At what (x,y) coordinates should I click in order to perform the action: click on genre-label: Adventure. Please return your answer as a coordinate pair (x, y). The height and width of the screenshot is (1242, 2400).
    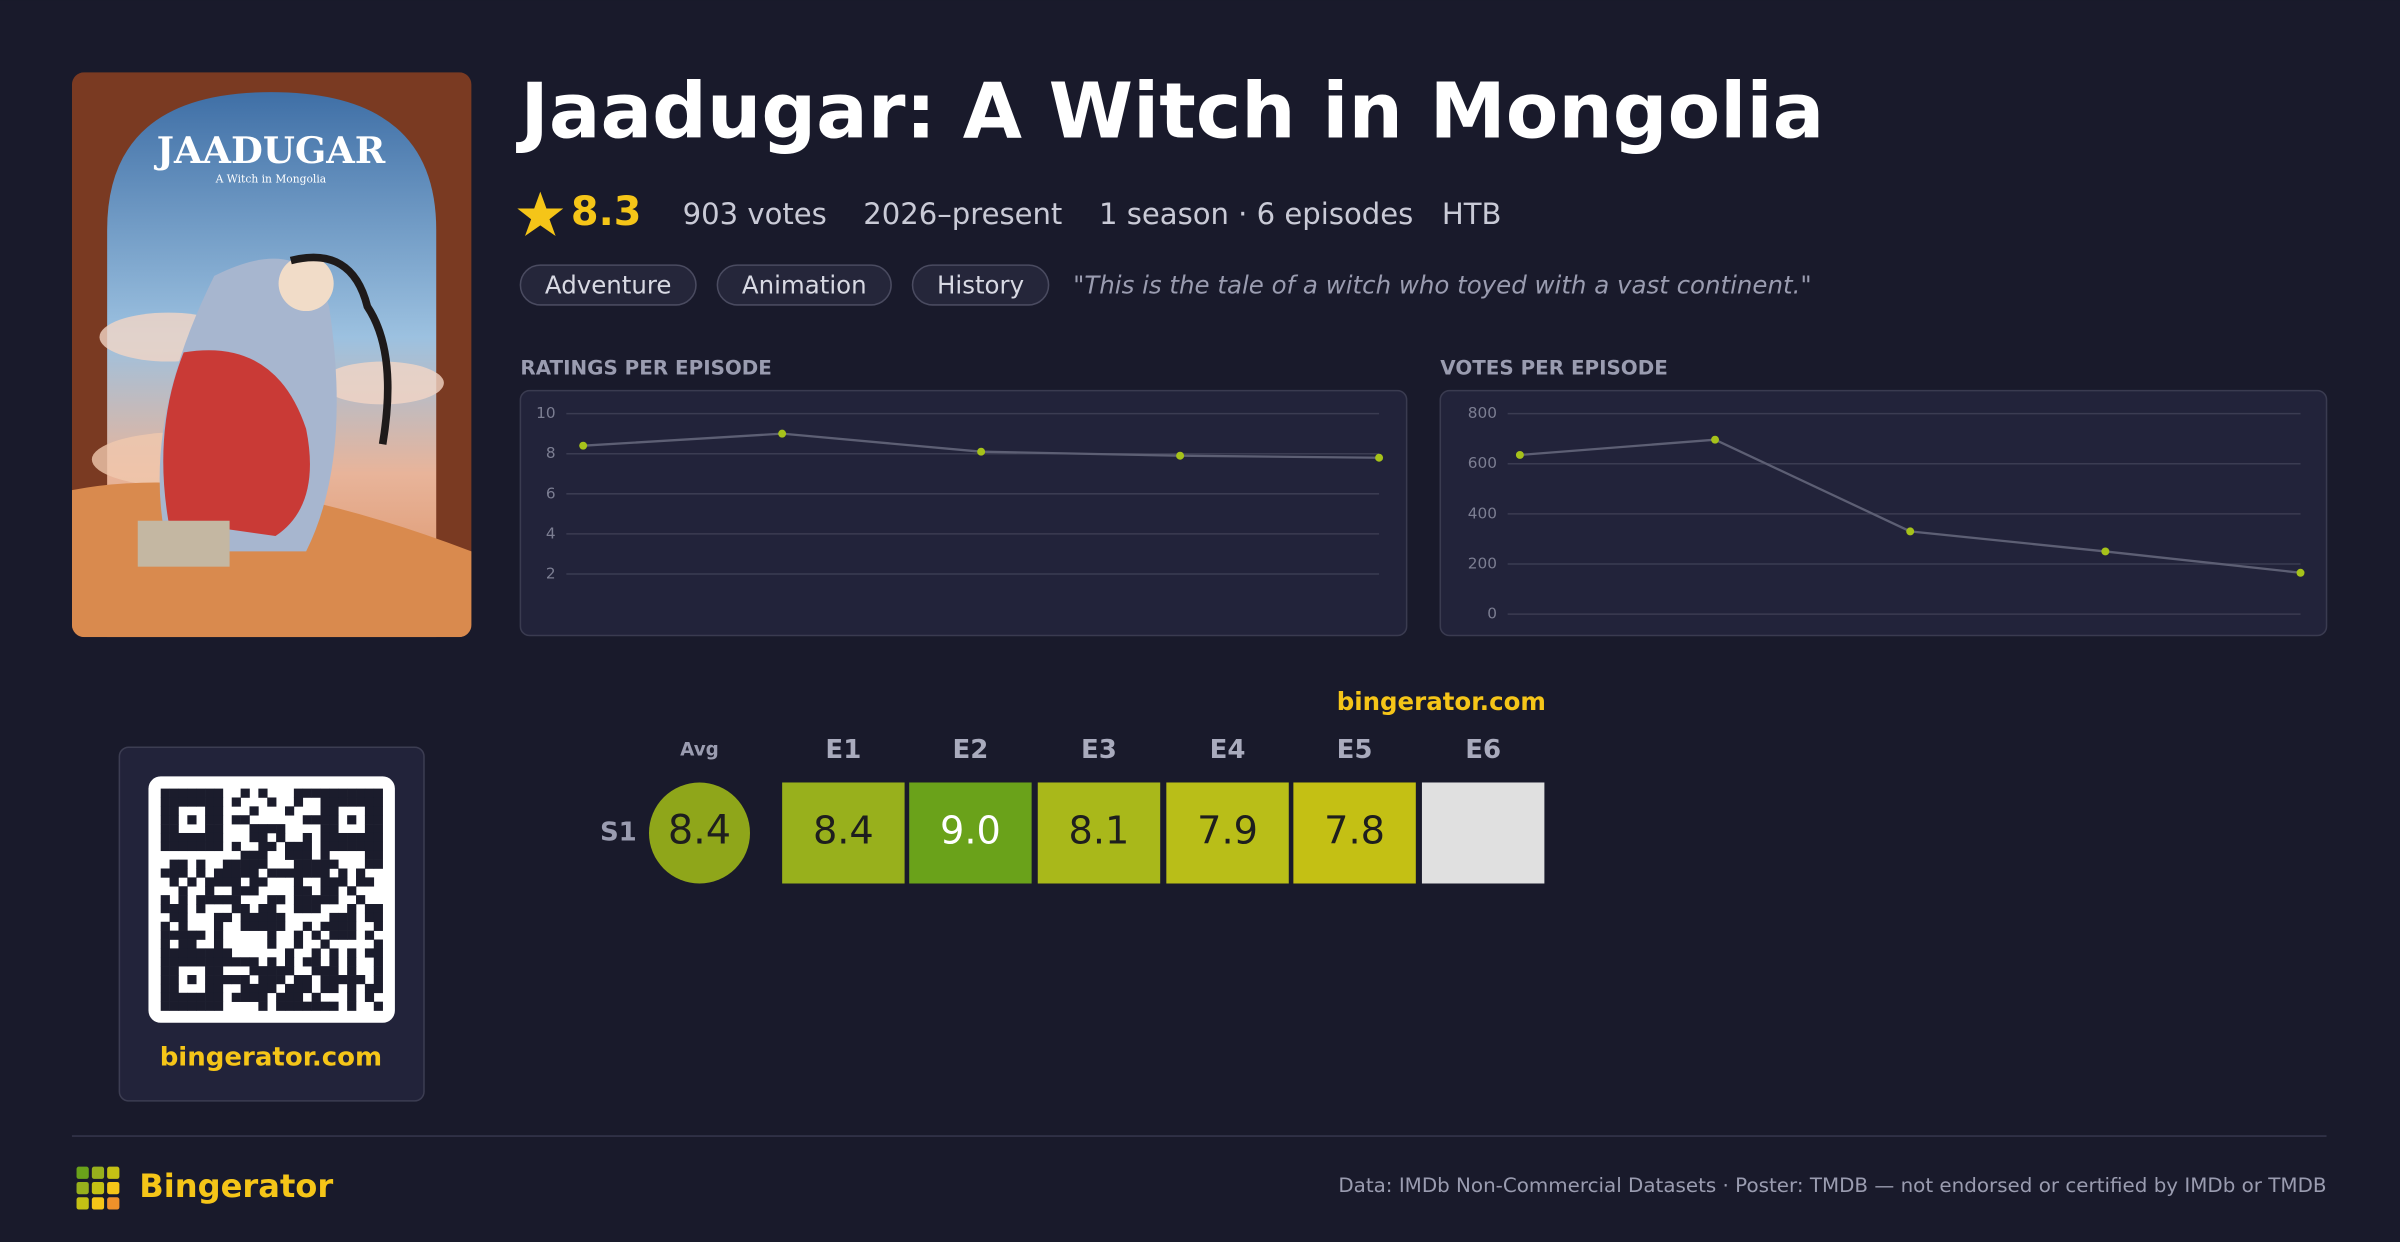
    Looking at the image, I should click on (608, 285).